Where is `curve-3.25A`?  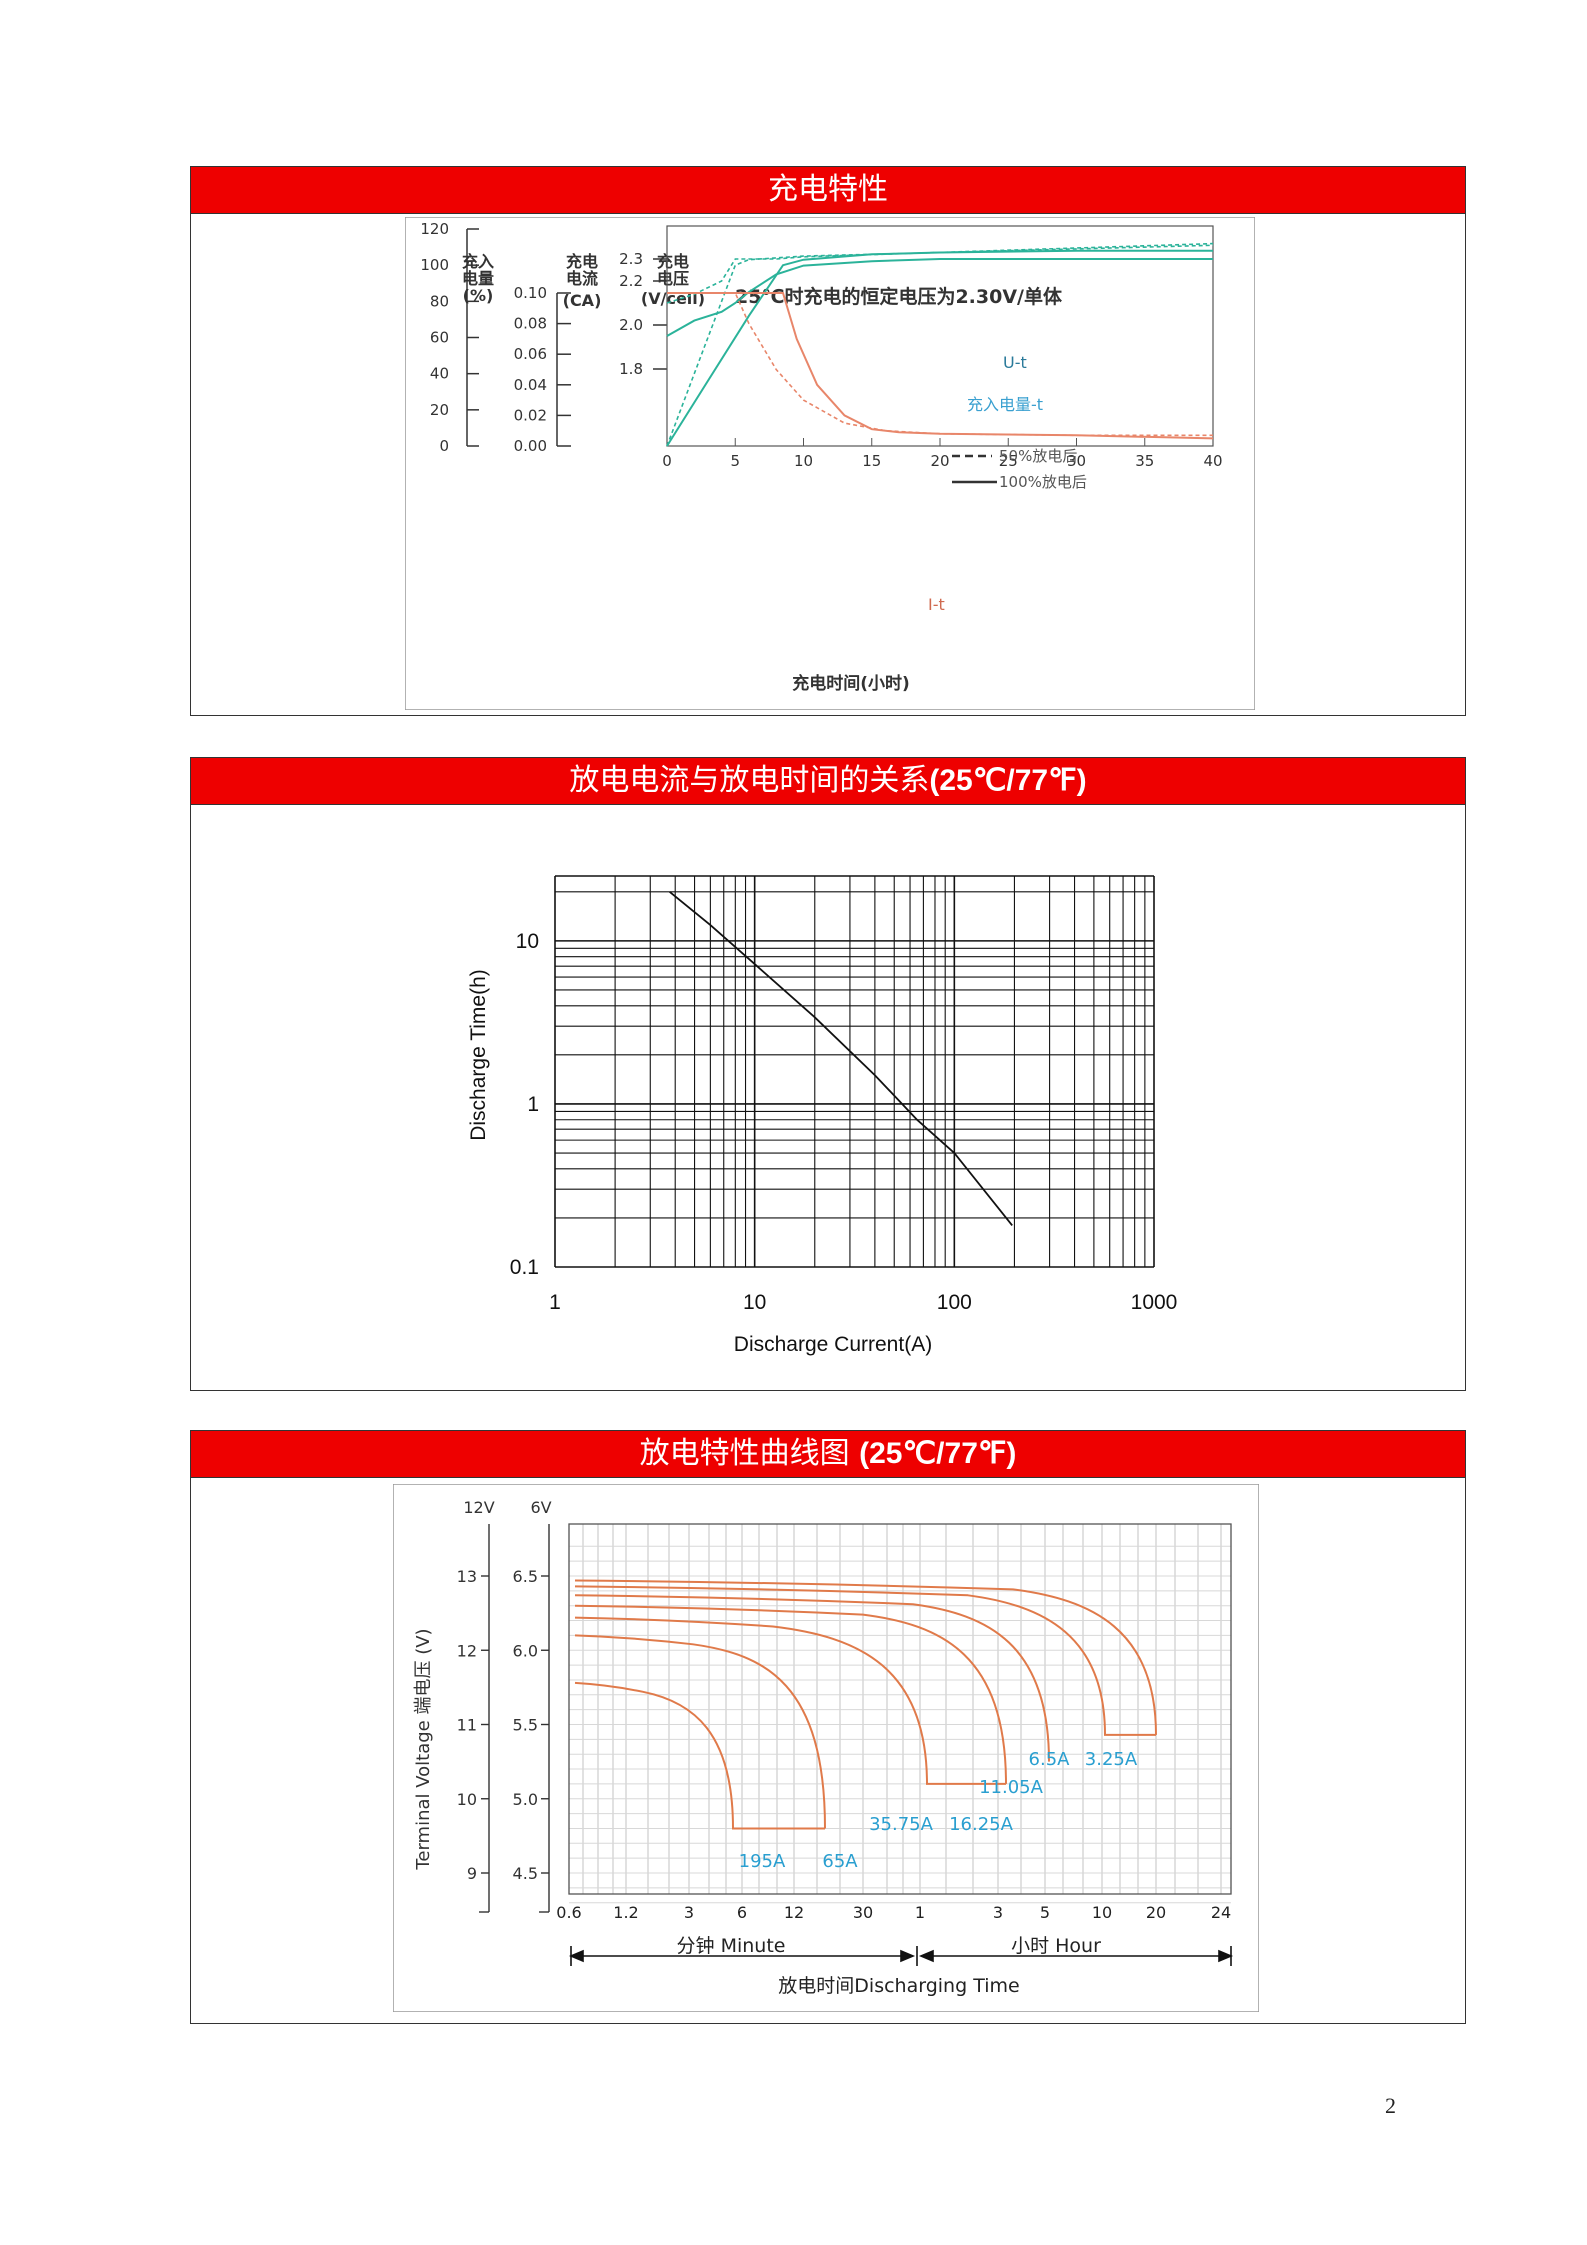
curve-3.25A is located at coordinates (865, 1657).